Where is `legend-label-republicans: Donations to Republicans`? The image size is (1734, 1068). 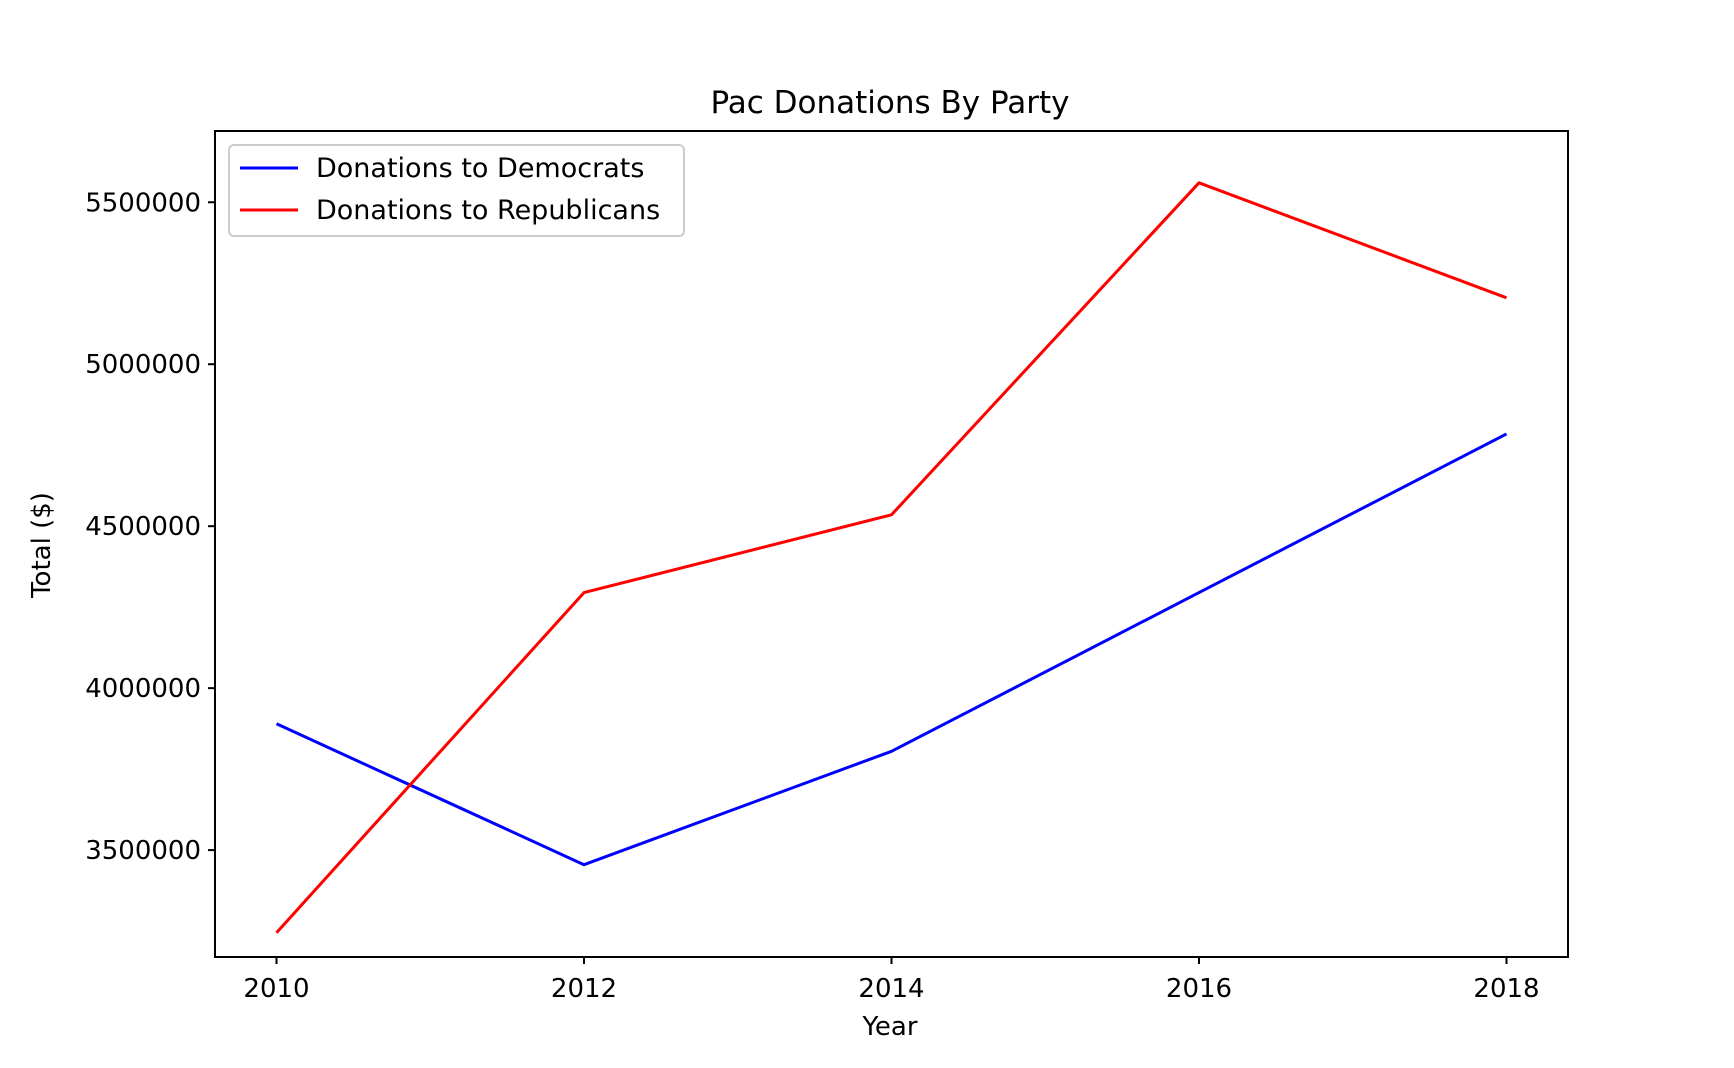
legend-label-republicans: Donations to Republicans is located at coordinates (488, 210).